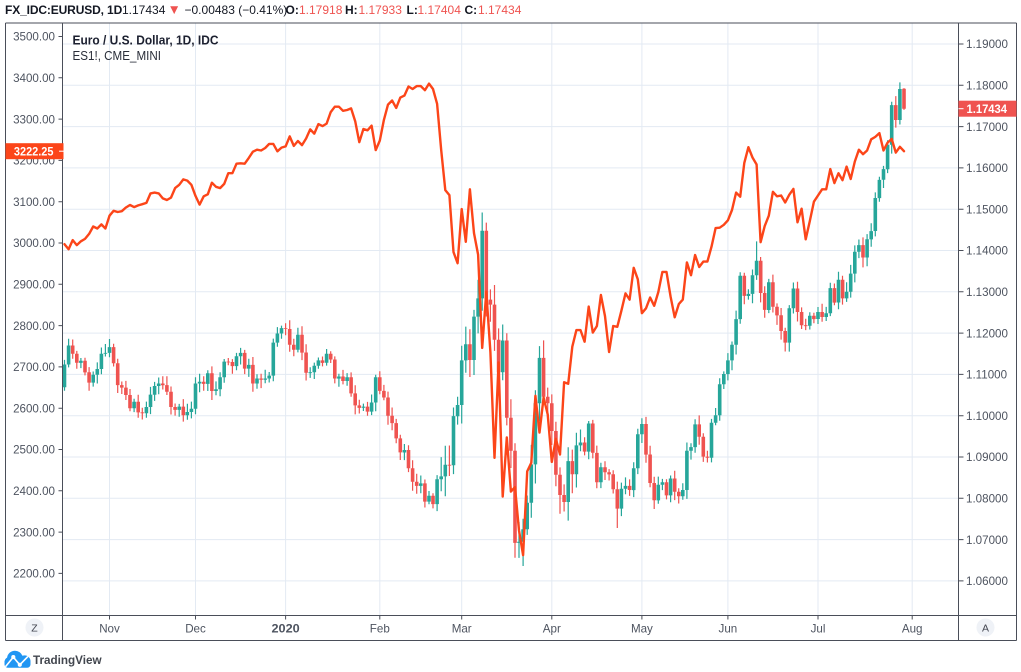 The height and width of the screenshot is (672, 1021). I want to click on svg-text: 1.08000, so click(987, 499).